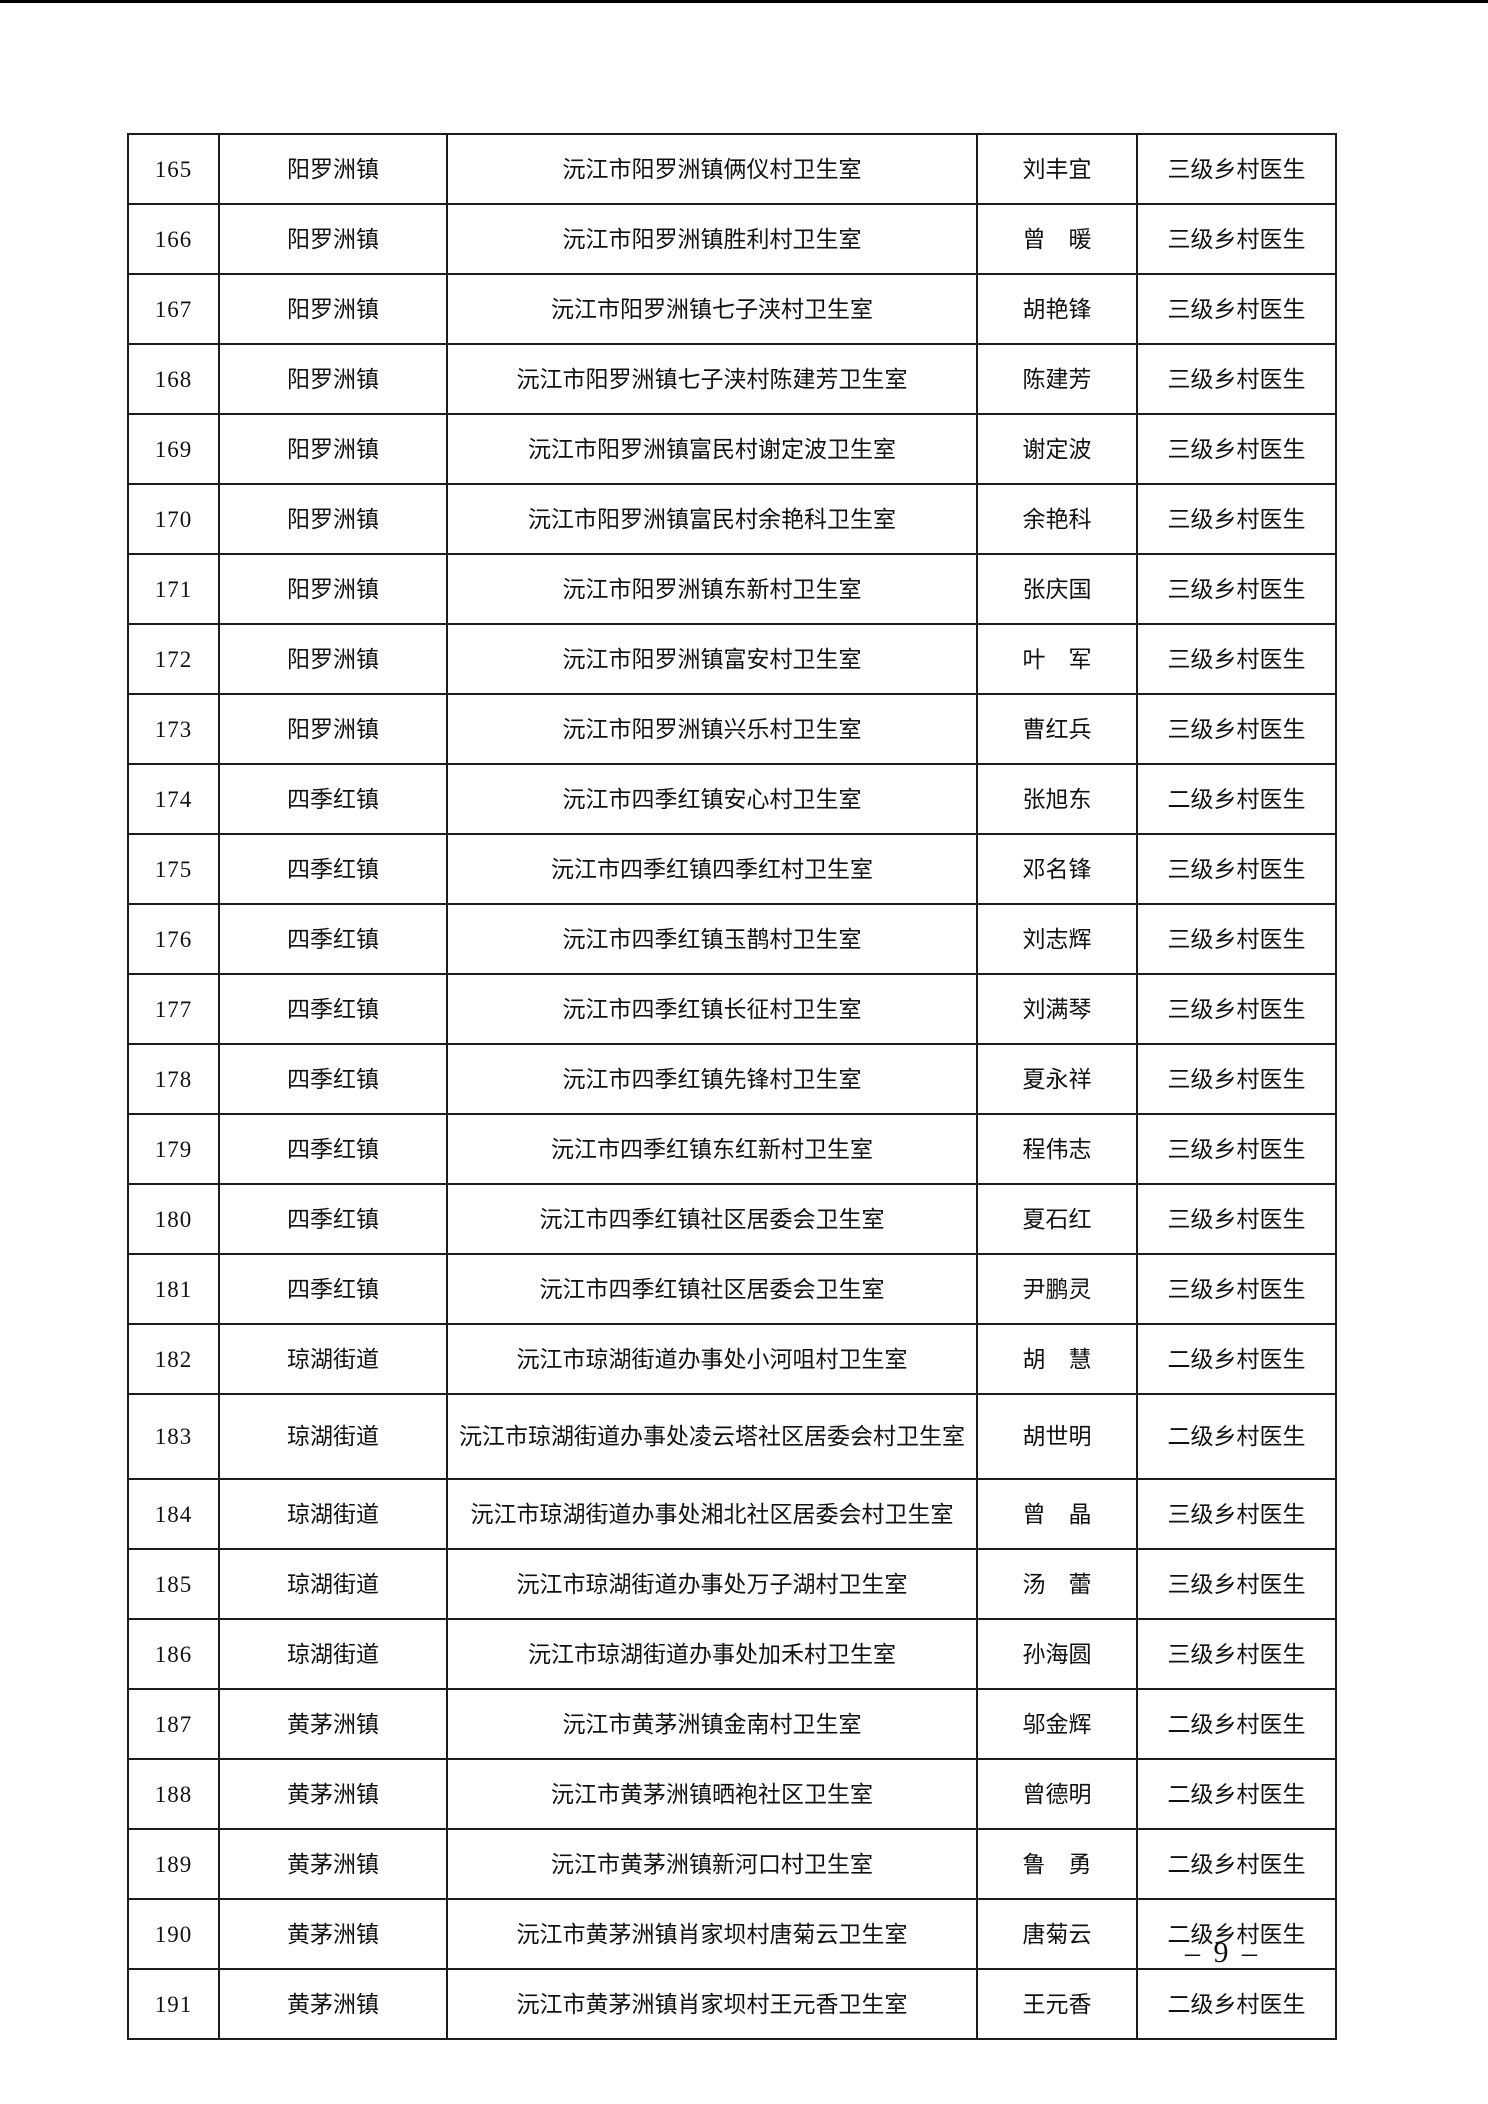 The width and height of the screenshot is (1488, 2104). What do you see at coordinates (712, 659) in the screenshot?
I see `clinic-name-cell: 沅江市阳罗洲镇富安村卫生室` at bounding box center [712, 659].